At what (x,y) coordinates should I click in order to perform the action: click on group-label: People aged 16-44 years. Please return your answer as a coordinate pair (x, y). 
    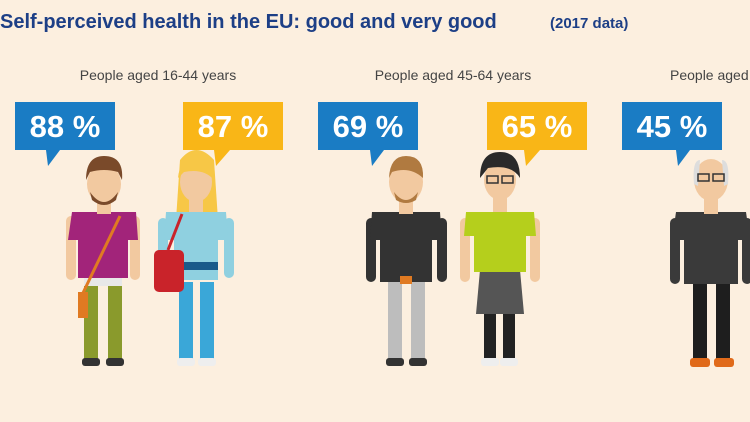
    Looking at the image, I should click on (158, 75).